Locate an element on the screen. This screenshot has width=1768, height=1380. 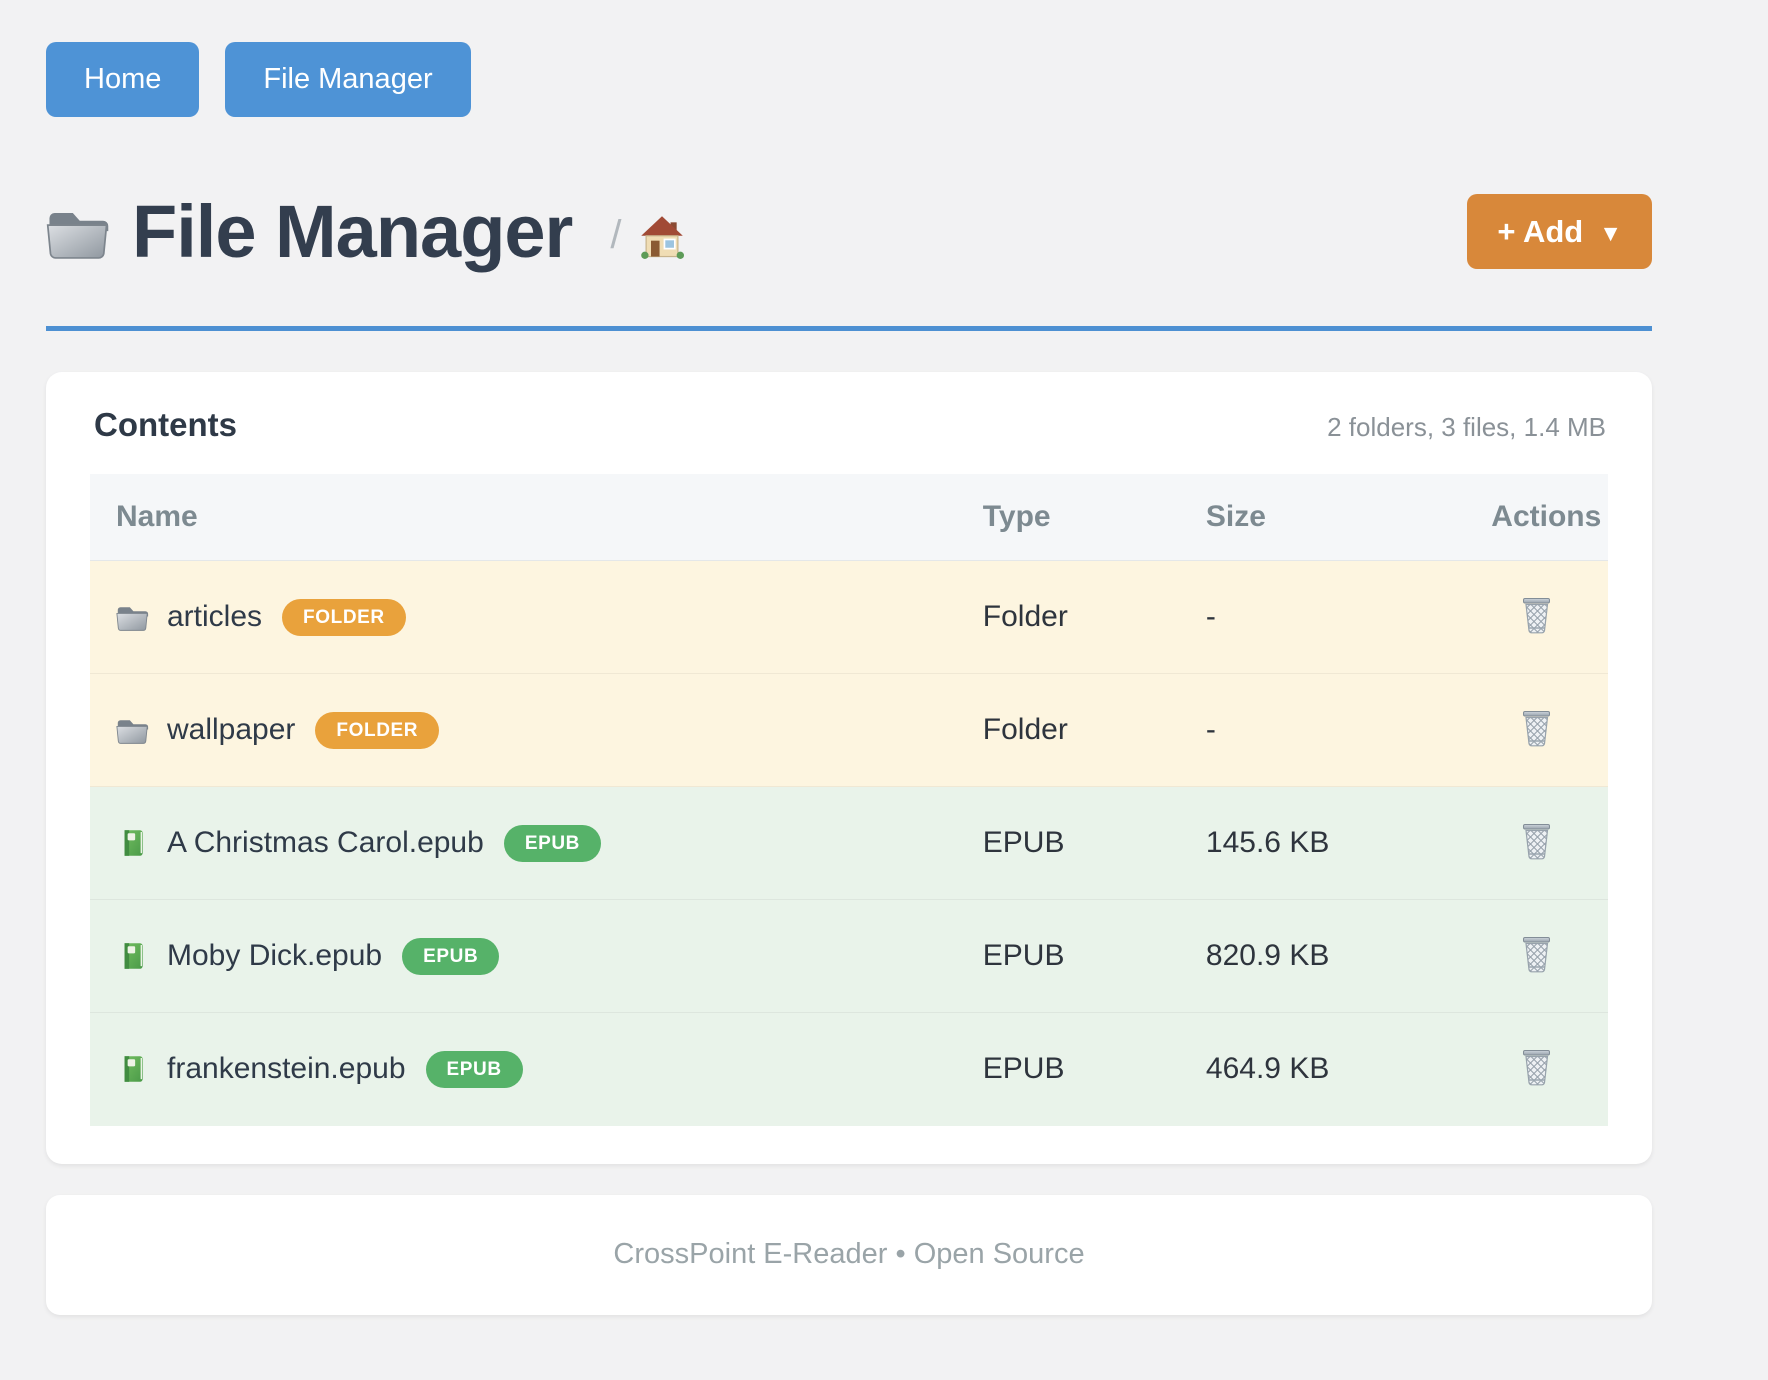
column-header-actions: Actions is located at coordinates (1536, 517).